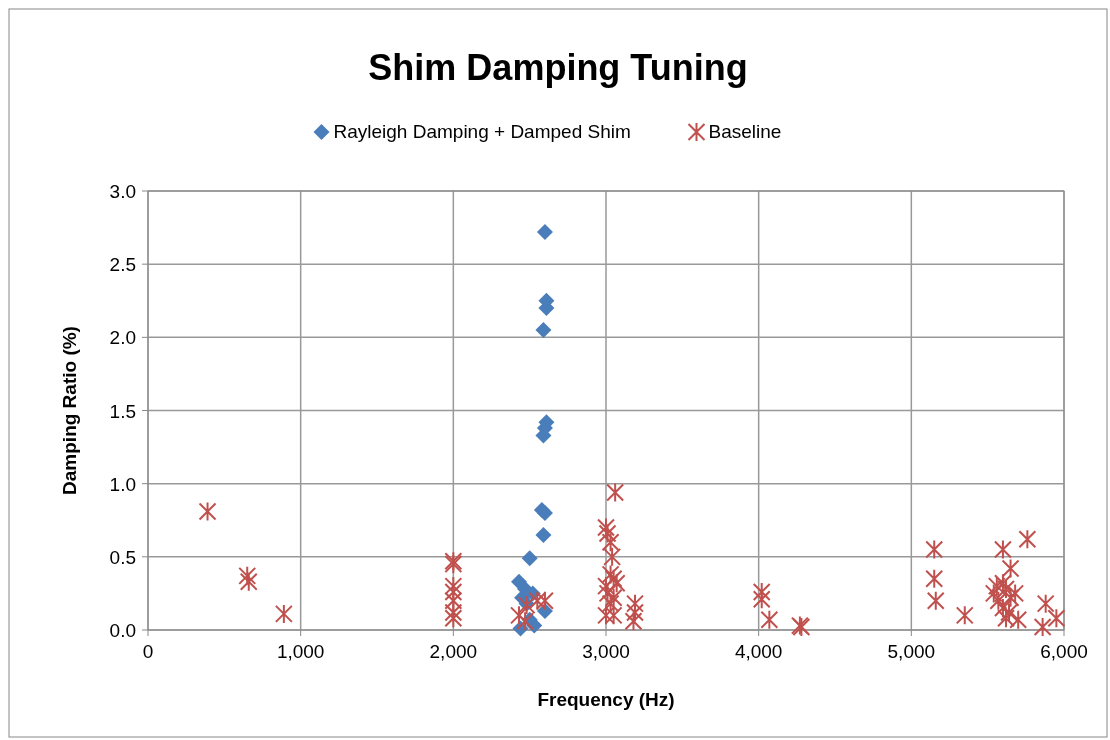 The height and width of the screenshot is (740, 1110). Describe the element at coordinates (122, 484) in the screenshot. I see `y-tick-label: 1.0` at that location.